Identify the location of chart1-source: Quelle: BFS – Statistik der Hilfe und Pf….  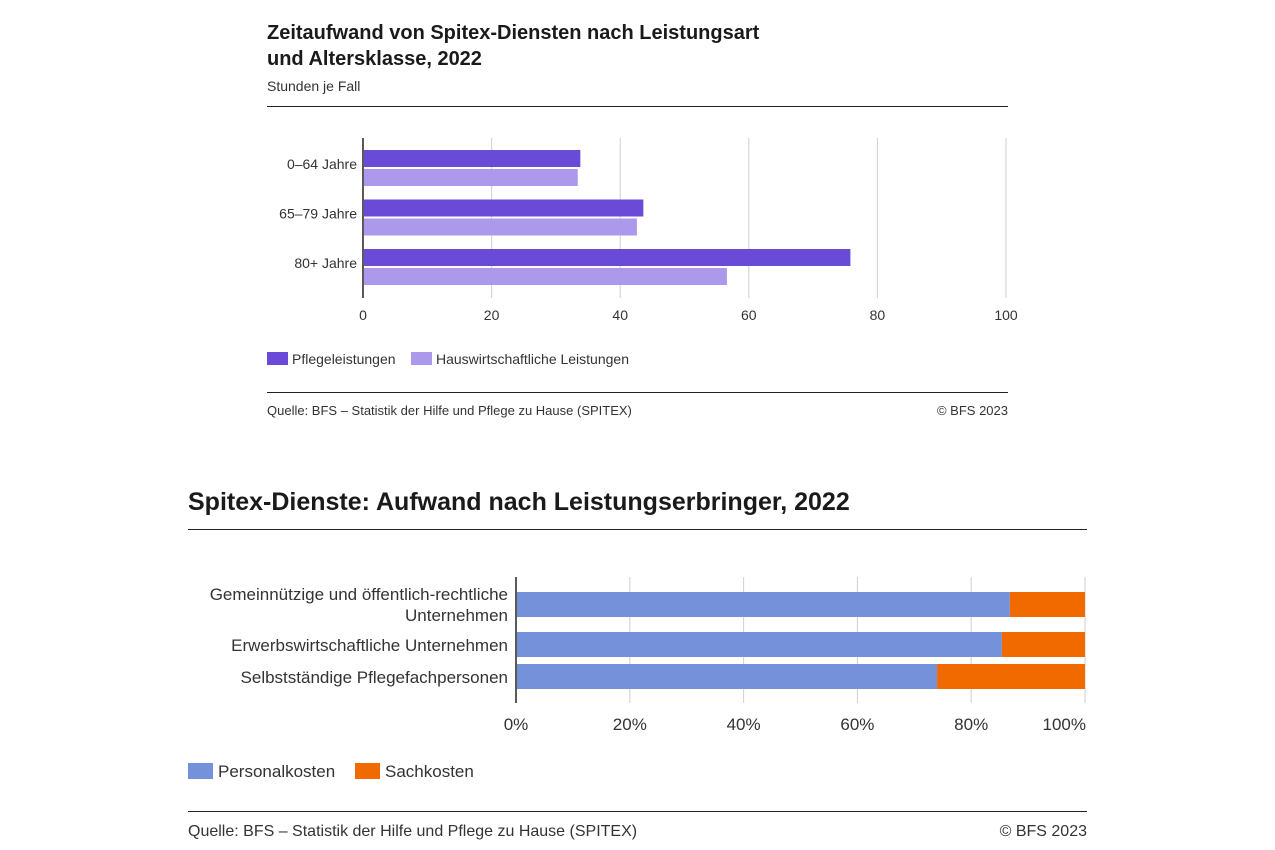
(449, 410).